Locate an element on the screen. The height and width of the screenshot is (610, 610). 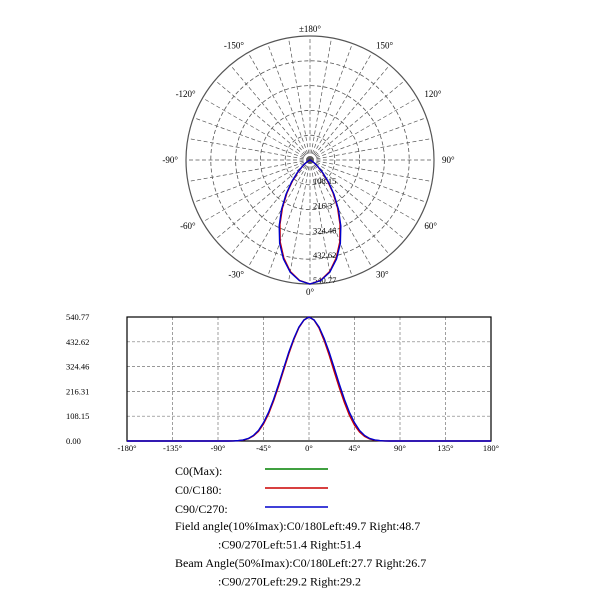
y-tick-label: 432.62 is located at coordinates (77, 342).